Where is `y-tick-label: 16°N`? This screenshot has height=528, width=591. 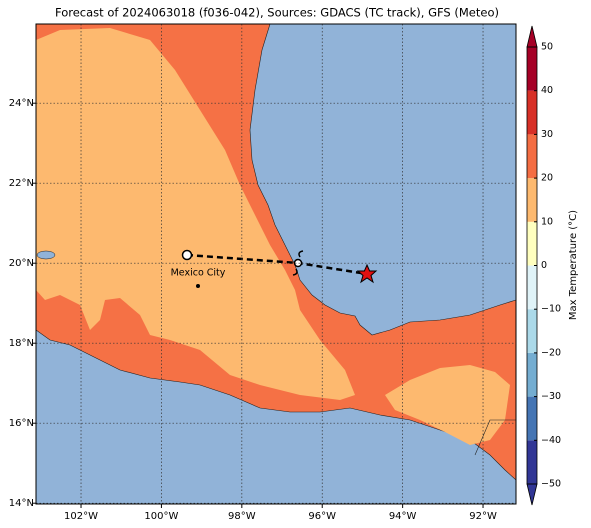
y-tick-label: 16°N is located at coordinates (21, 423).